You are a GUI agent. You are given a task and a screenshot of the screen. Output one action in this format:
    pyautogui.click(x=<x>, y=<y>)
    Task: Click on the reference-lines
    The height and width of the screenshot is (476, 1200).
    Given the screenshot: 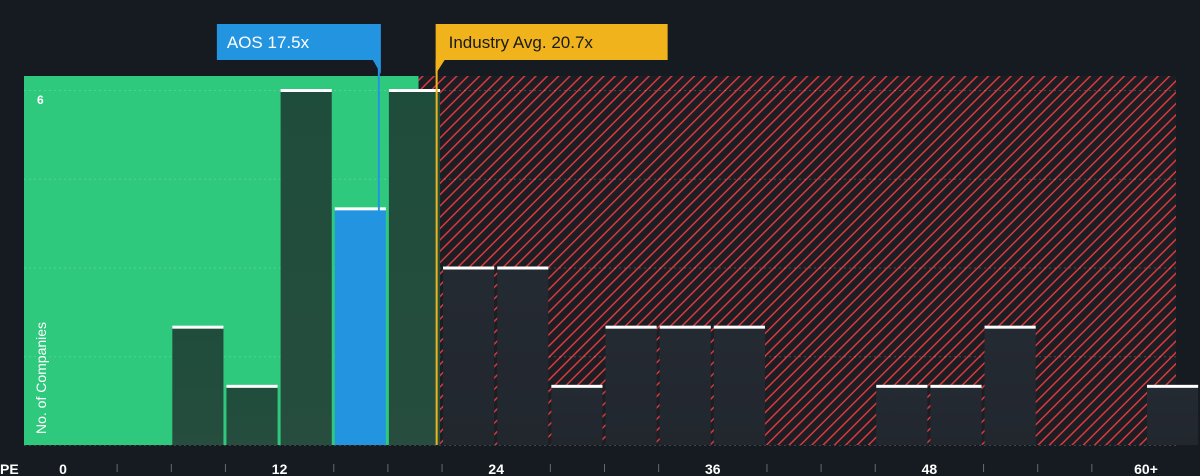 What is the action you would take?
    pyautogui.click(x=407, y=252)
    